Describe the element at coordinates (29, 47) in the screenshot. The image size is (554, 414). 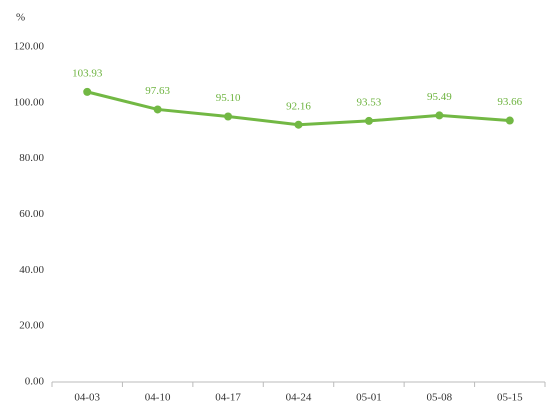
I see `y-tick-label: 120.00` at that location.